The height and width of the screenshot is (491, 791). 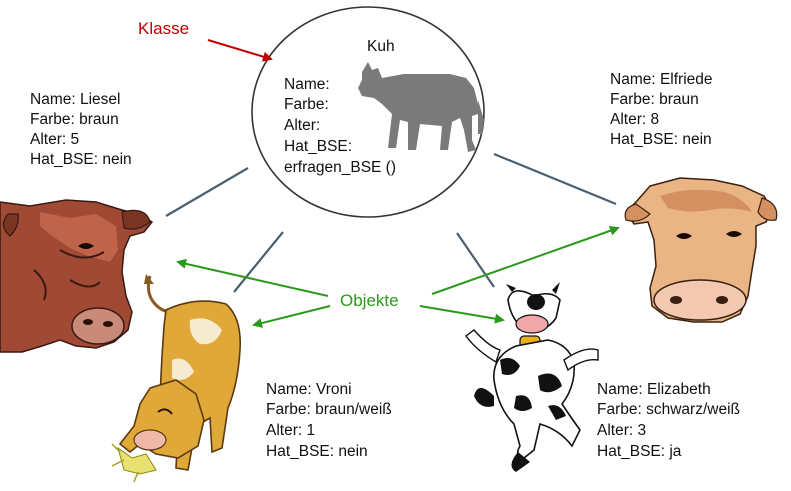 What do you see at coordinates (318, 146) in the screenshot?
I see `class-attribute: Hat_BSE:` at bounding box center [318, 146].